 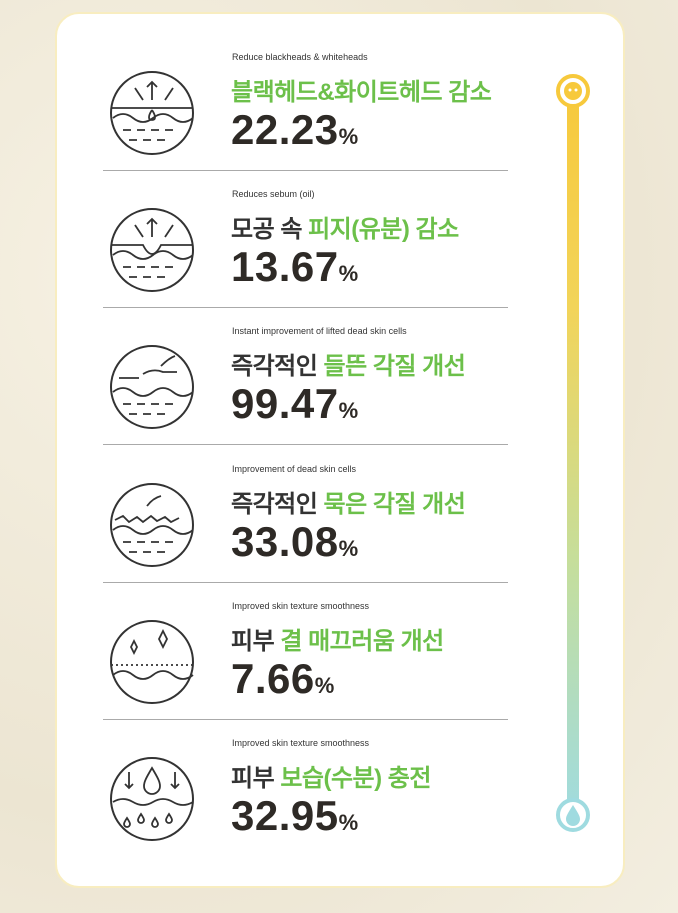 I want to click on percent-value: 13.67%, so click(x=295, y=267).